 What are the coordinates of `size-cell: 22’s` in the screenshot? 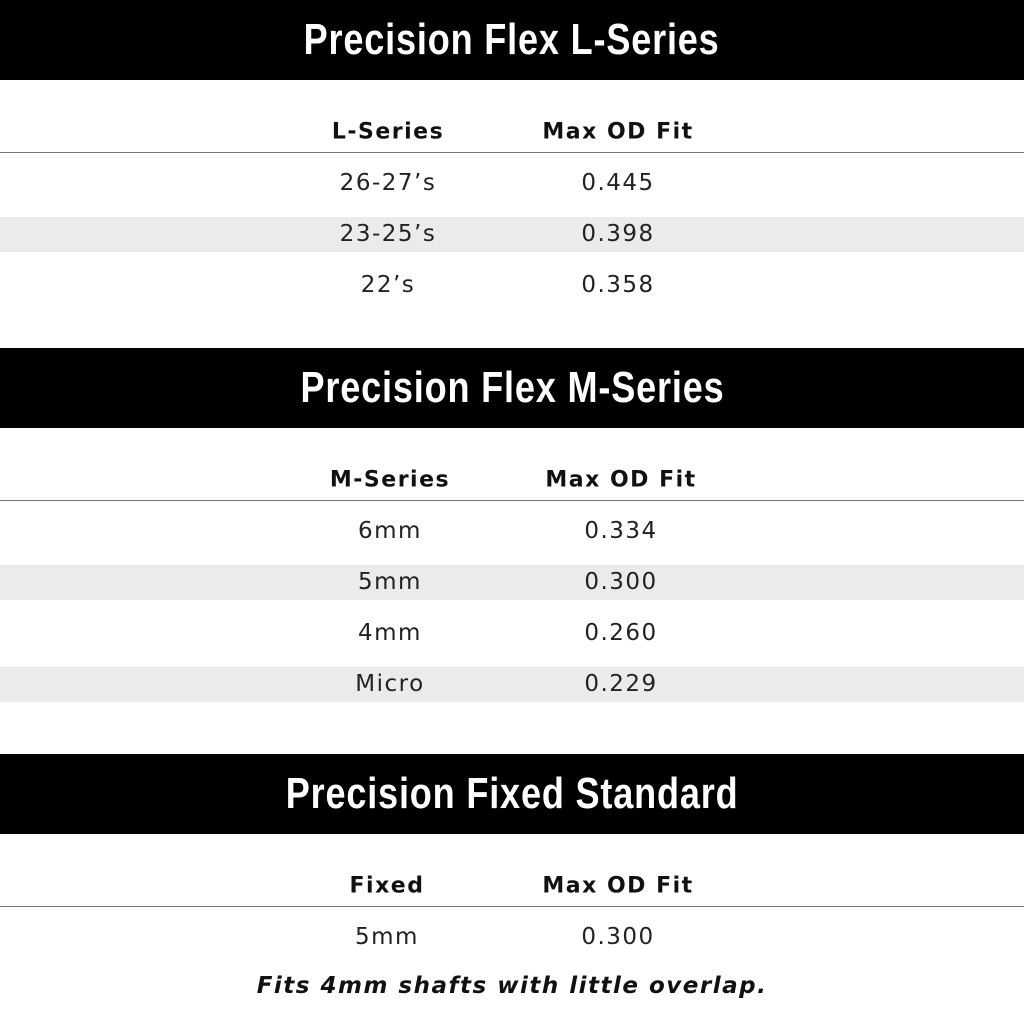 It's located at (388, 285).